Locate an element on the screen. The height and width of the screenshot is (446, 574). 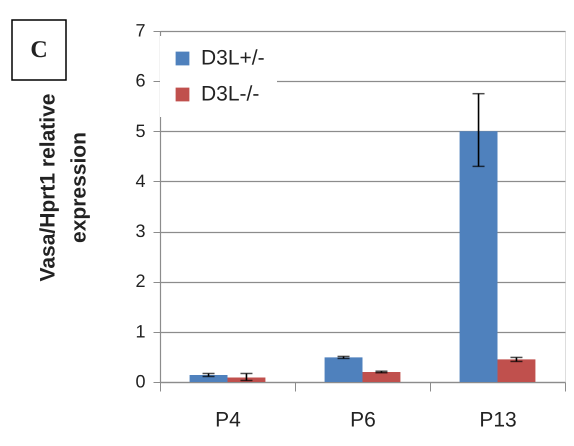
y-tick-label: 4 is located at coordinates (140, 180).